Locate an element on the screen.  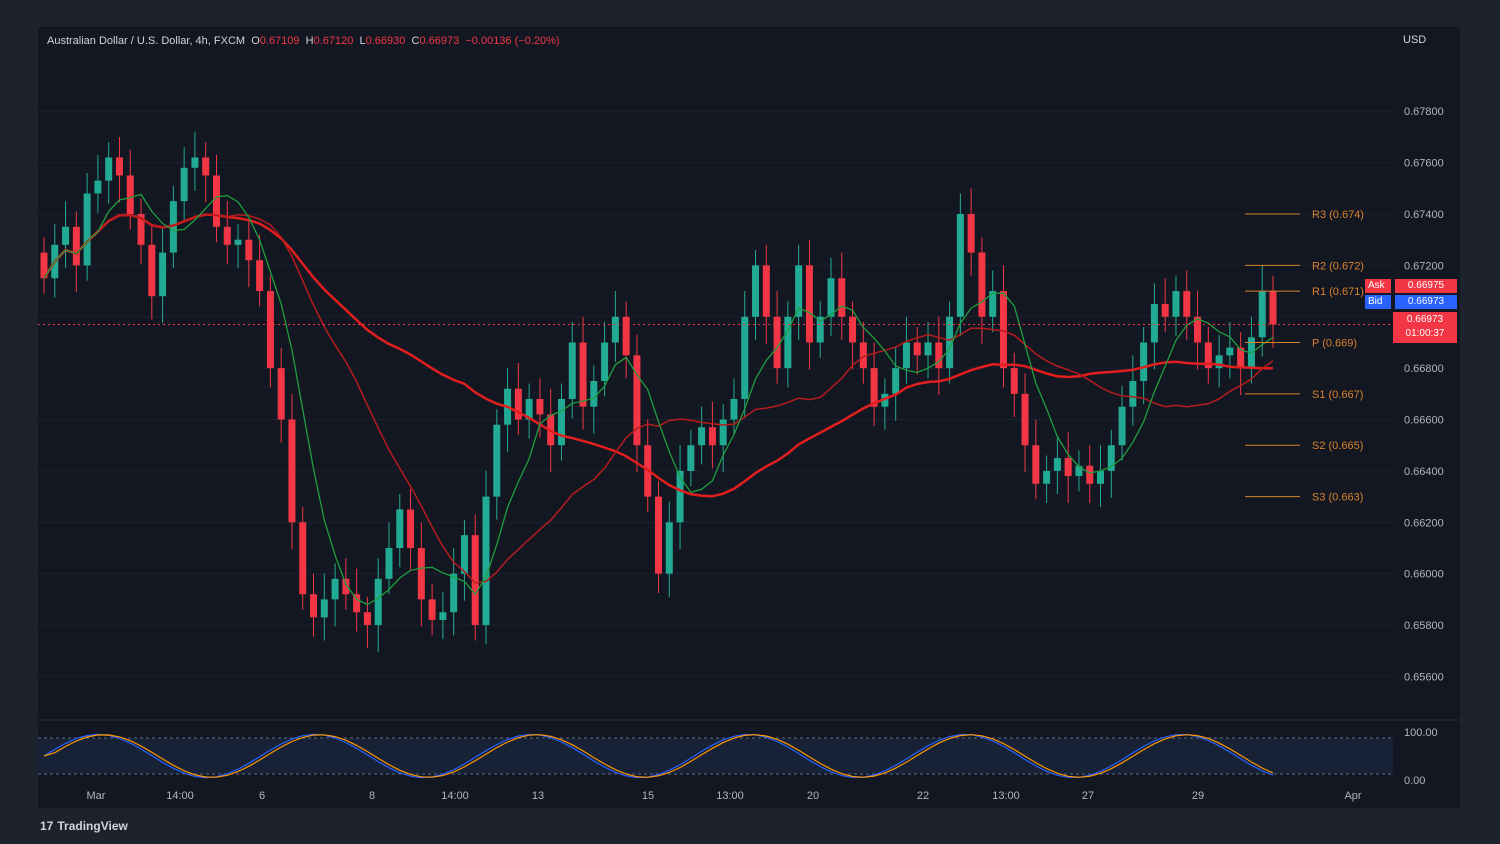
x-tick-label: 13:00 is located at coordinates (1006, 796).